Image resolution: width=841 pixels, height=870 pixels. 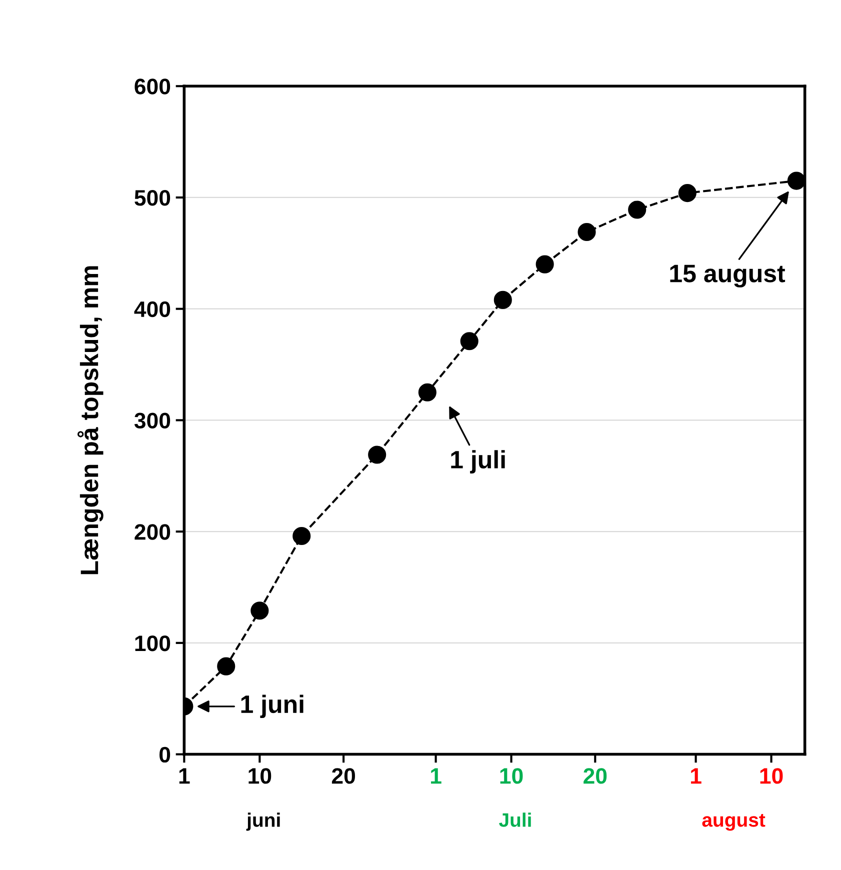 What do you see at coordinates (152, 532) in the screenshot?
I see `y-tick-label: 200` at bounding box center [152, 532].